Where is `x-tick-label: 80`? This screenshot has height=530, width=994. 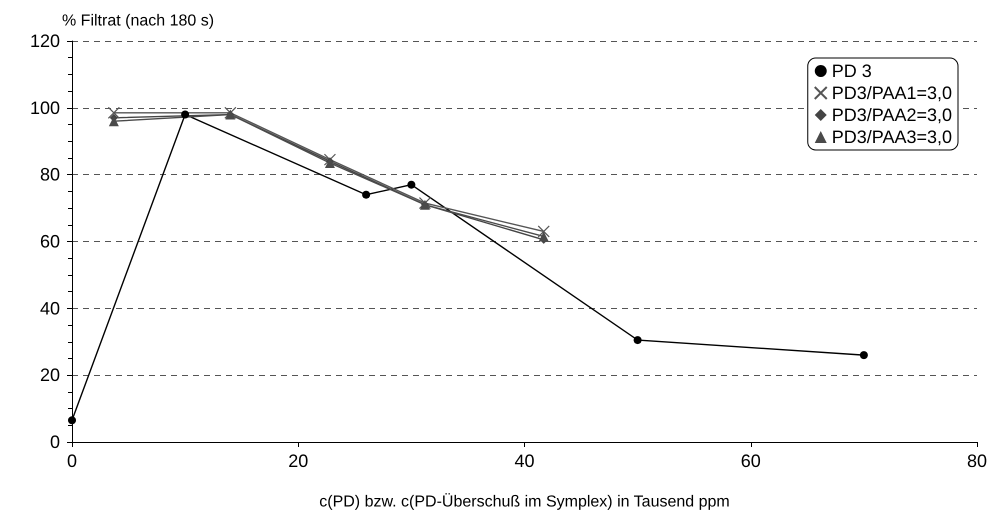 x-tick-label: 80 is located at coordinates (977, 461).